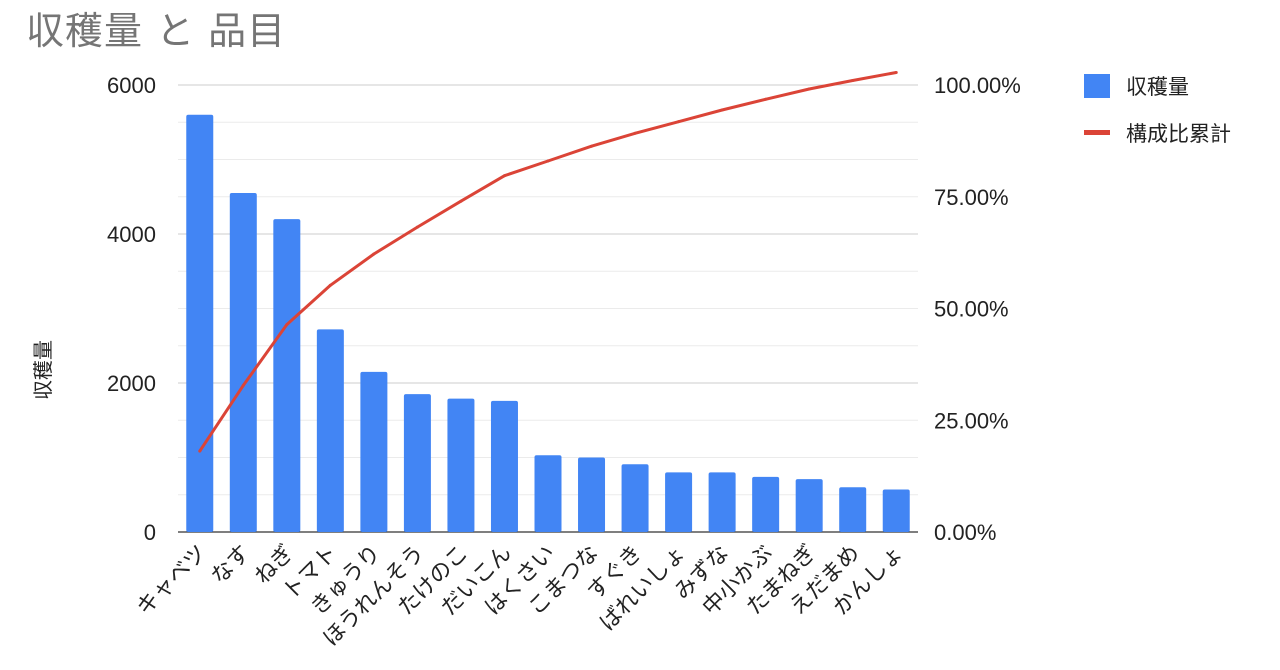  What do you see at coordinates (971, 197) in the screenshot?
I see `y2-tick-label: 75.00%` at bounding box center [971, 197].